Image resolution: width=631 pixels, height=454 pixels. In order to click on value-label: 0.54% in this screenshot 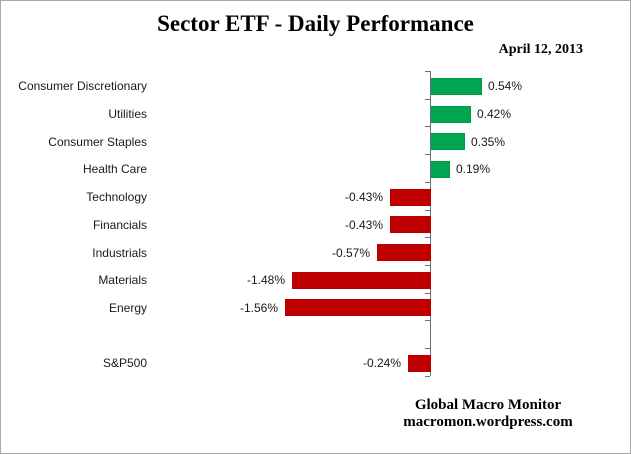, I will do `click(505, 86)`.